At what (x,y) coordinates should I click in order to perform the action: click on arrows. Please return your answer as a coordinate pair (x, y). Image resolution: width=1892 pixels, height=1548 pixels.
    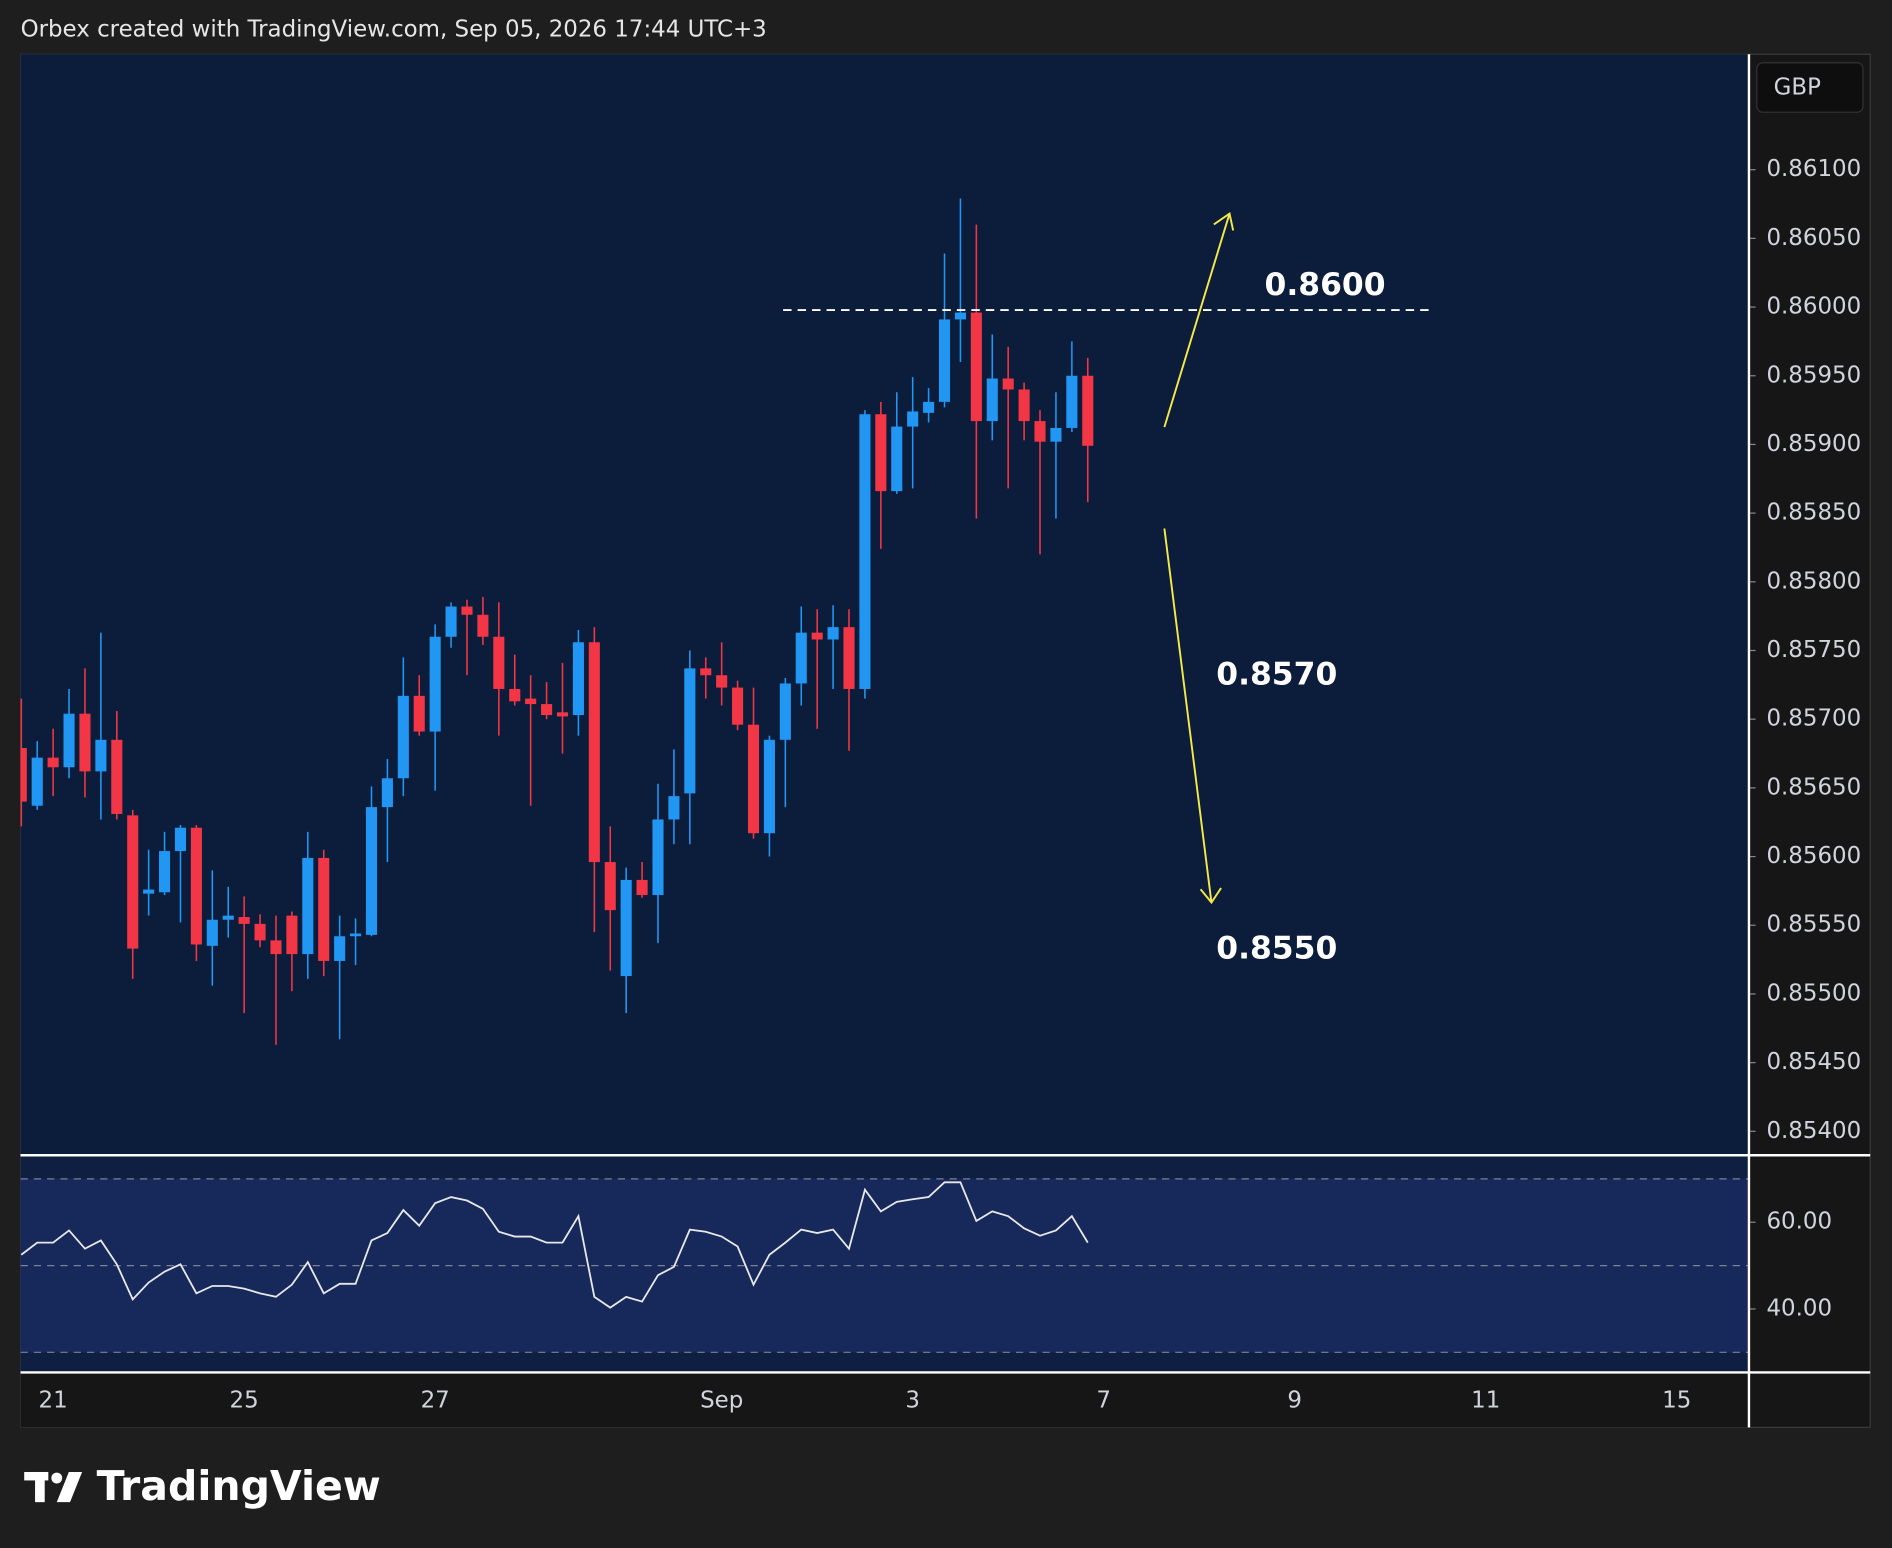
    Looking at the image, I should click on (1199, 558).